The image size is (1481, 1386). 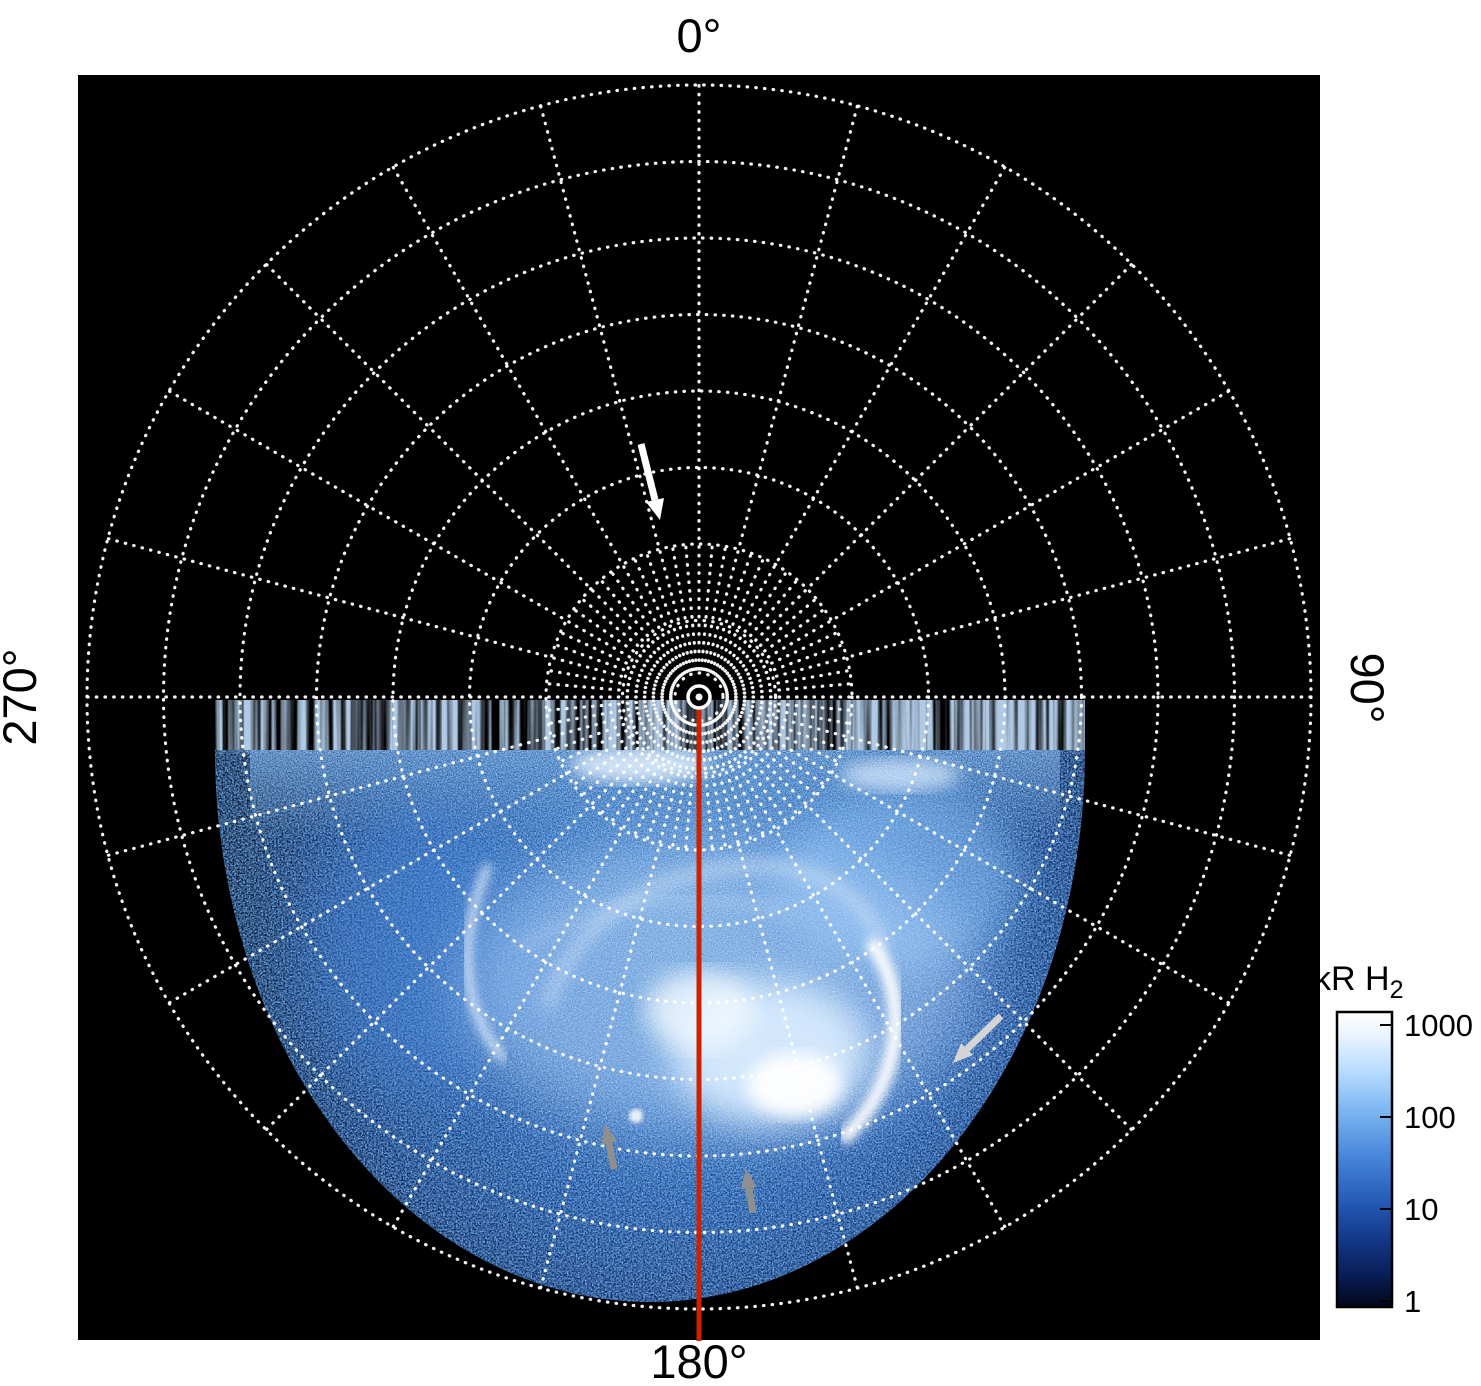 What do you see at coordinates (1412, 1301) in the screenshot?
I see `colorbar-tick-label: 1` at bounding box center [1412, 1301].